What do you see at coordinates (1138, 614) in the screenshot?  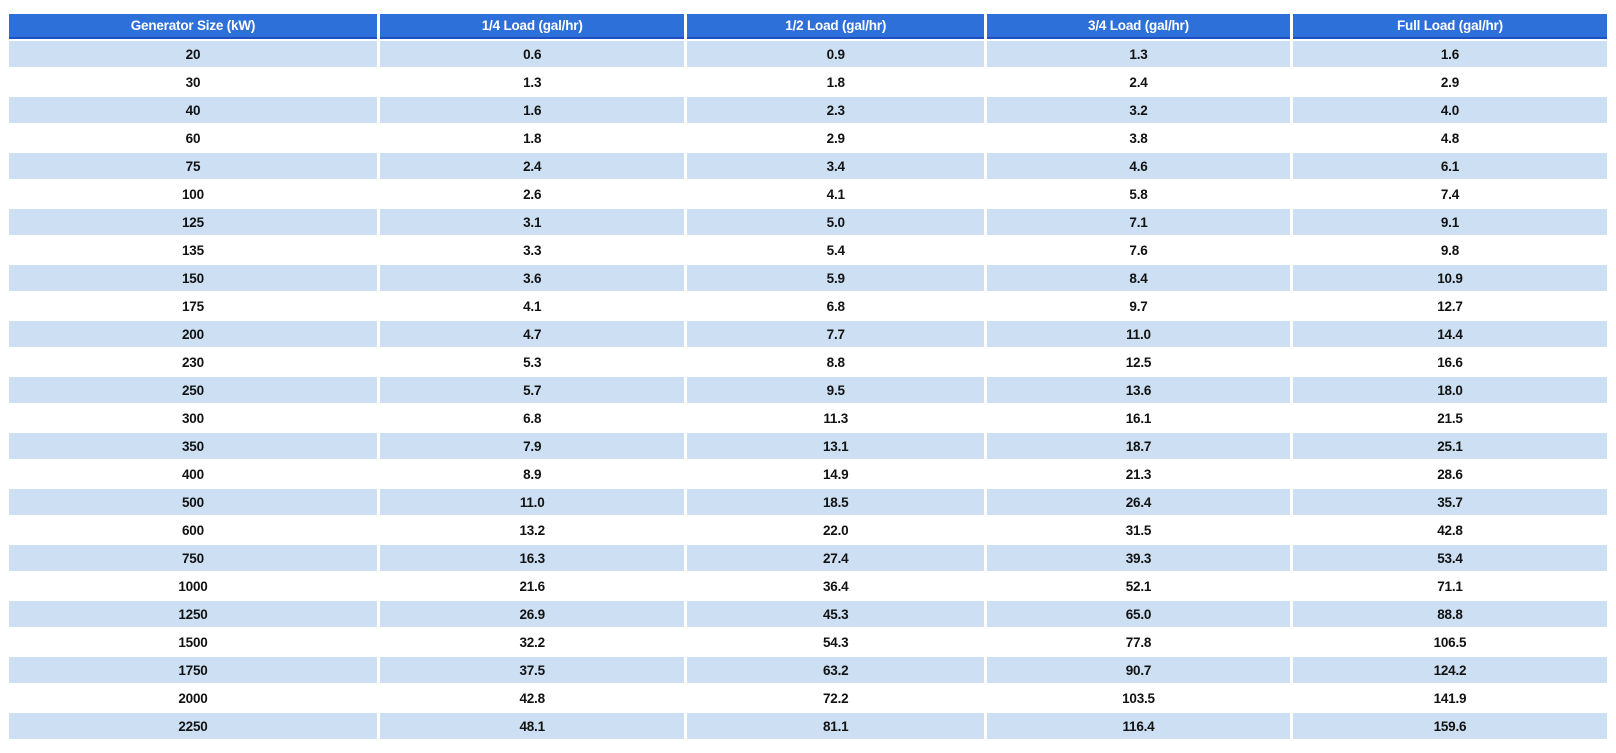 I see `table-cell: 65.0` at bounding box center [1138, 614].